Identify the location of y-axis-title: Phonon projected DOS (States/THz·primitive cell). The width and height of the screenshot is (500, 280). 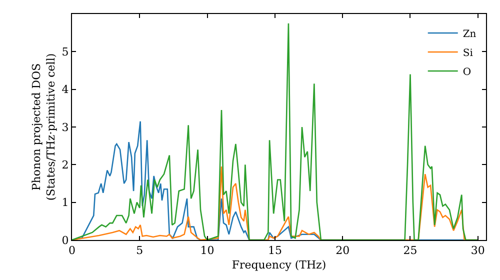
(44, 127).